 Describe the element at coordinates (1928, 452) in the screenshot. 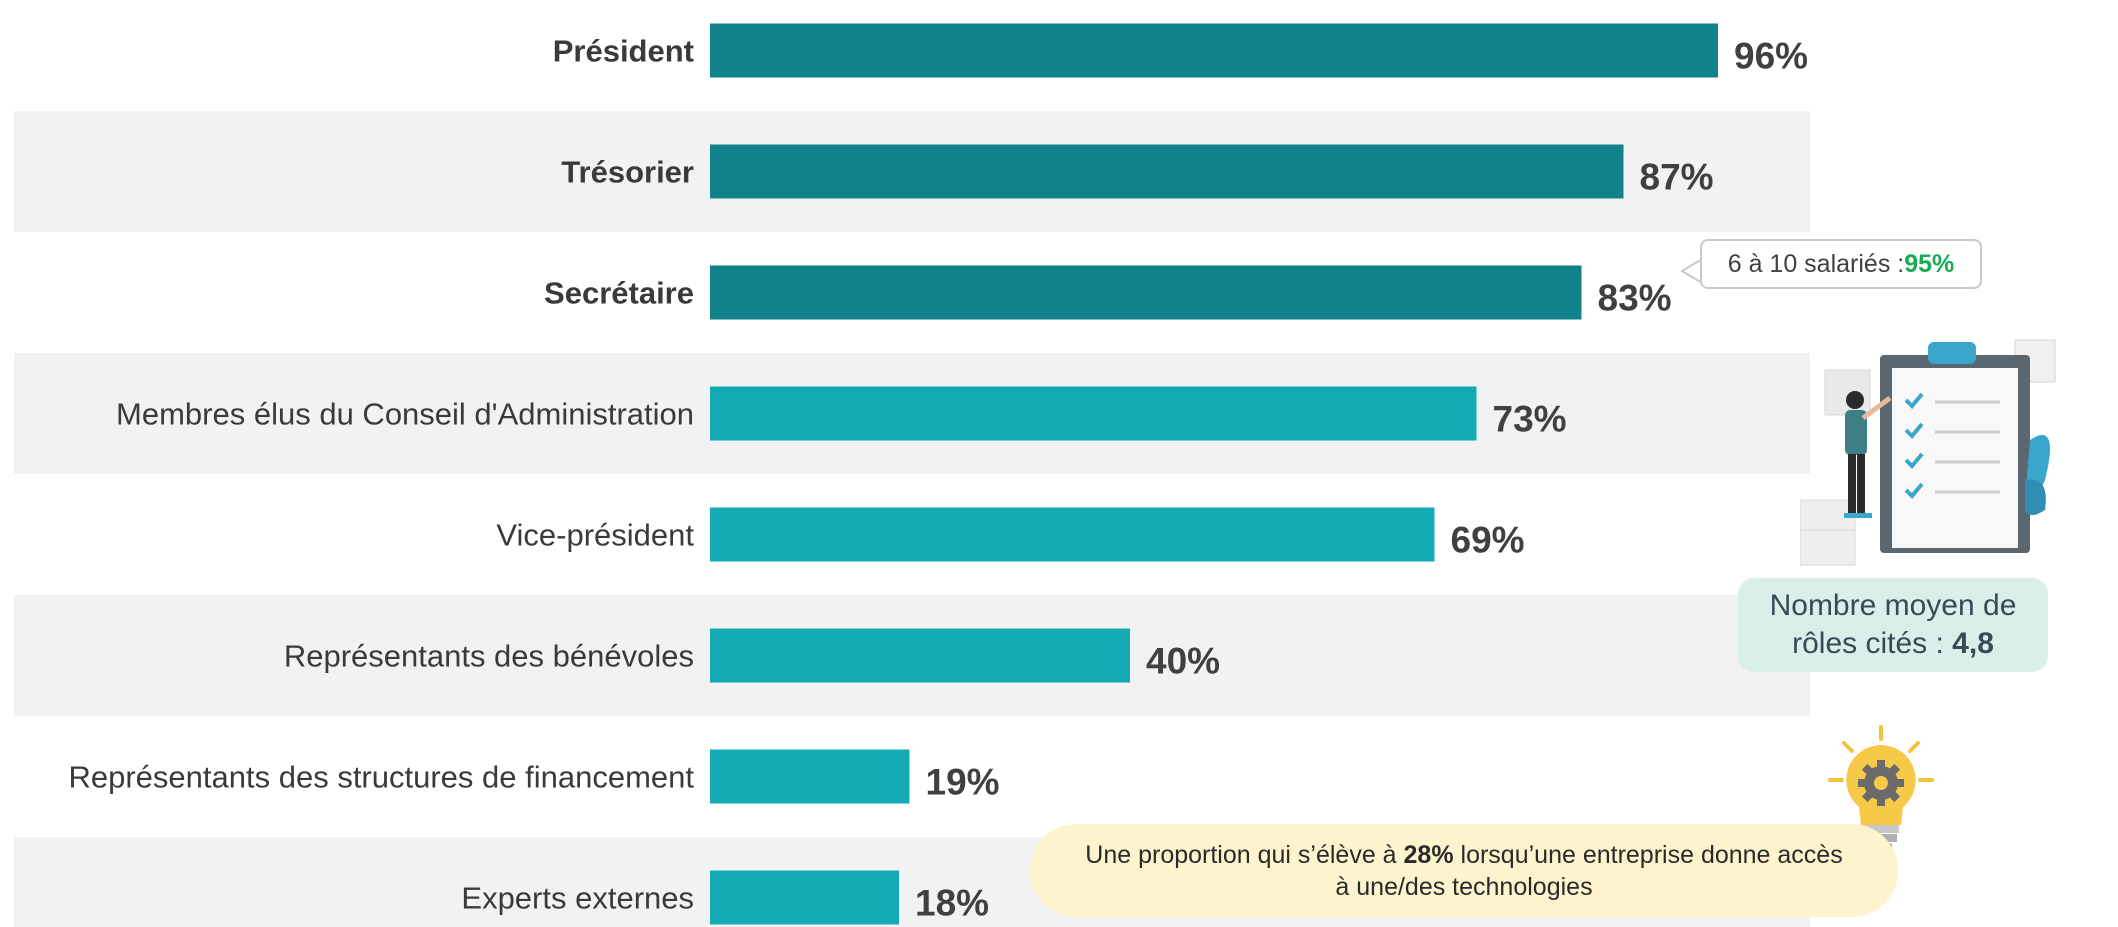

I see `checklist-illustration-icon` at that location.